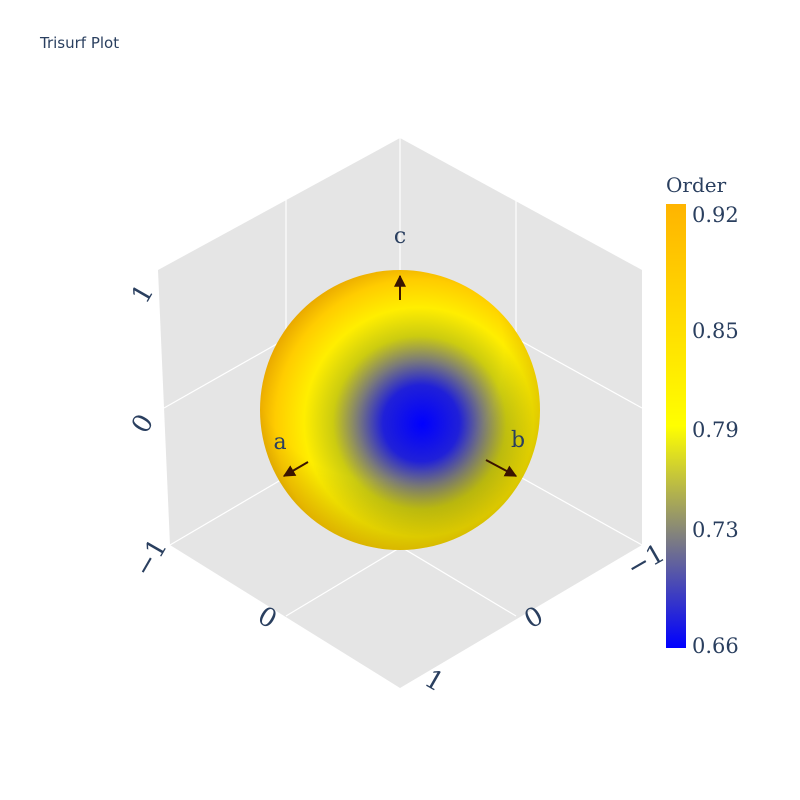 This screenshot has height=800, width=800. Describe the element at coordinates (715, 215) in the screenshot. I see `colorbar-tick: 0.92` at that location.